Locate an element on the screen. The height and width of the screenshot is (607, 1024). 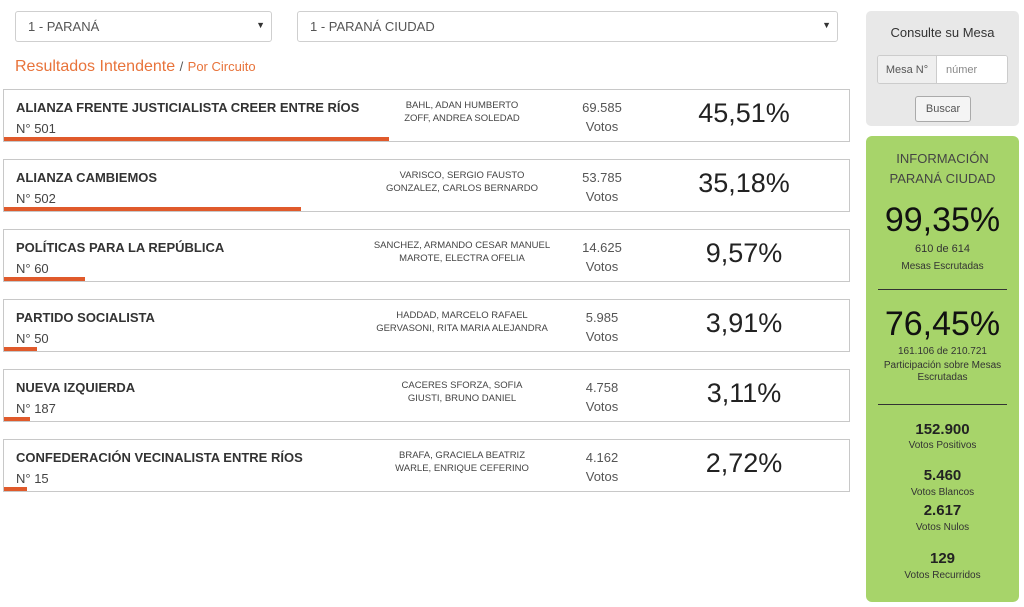
list-number: N° 15 is located at coordinates (32, 478).